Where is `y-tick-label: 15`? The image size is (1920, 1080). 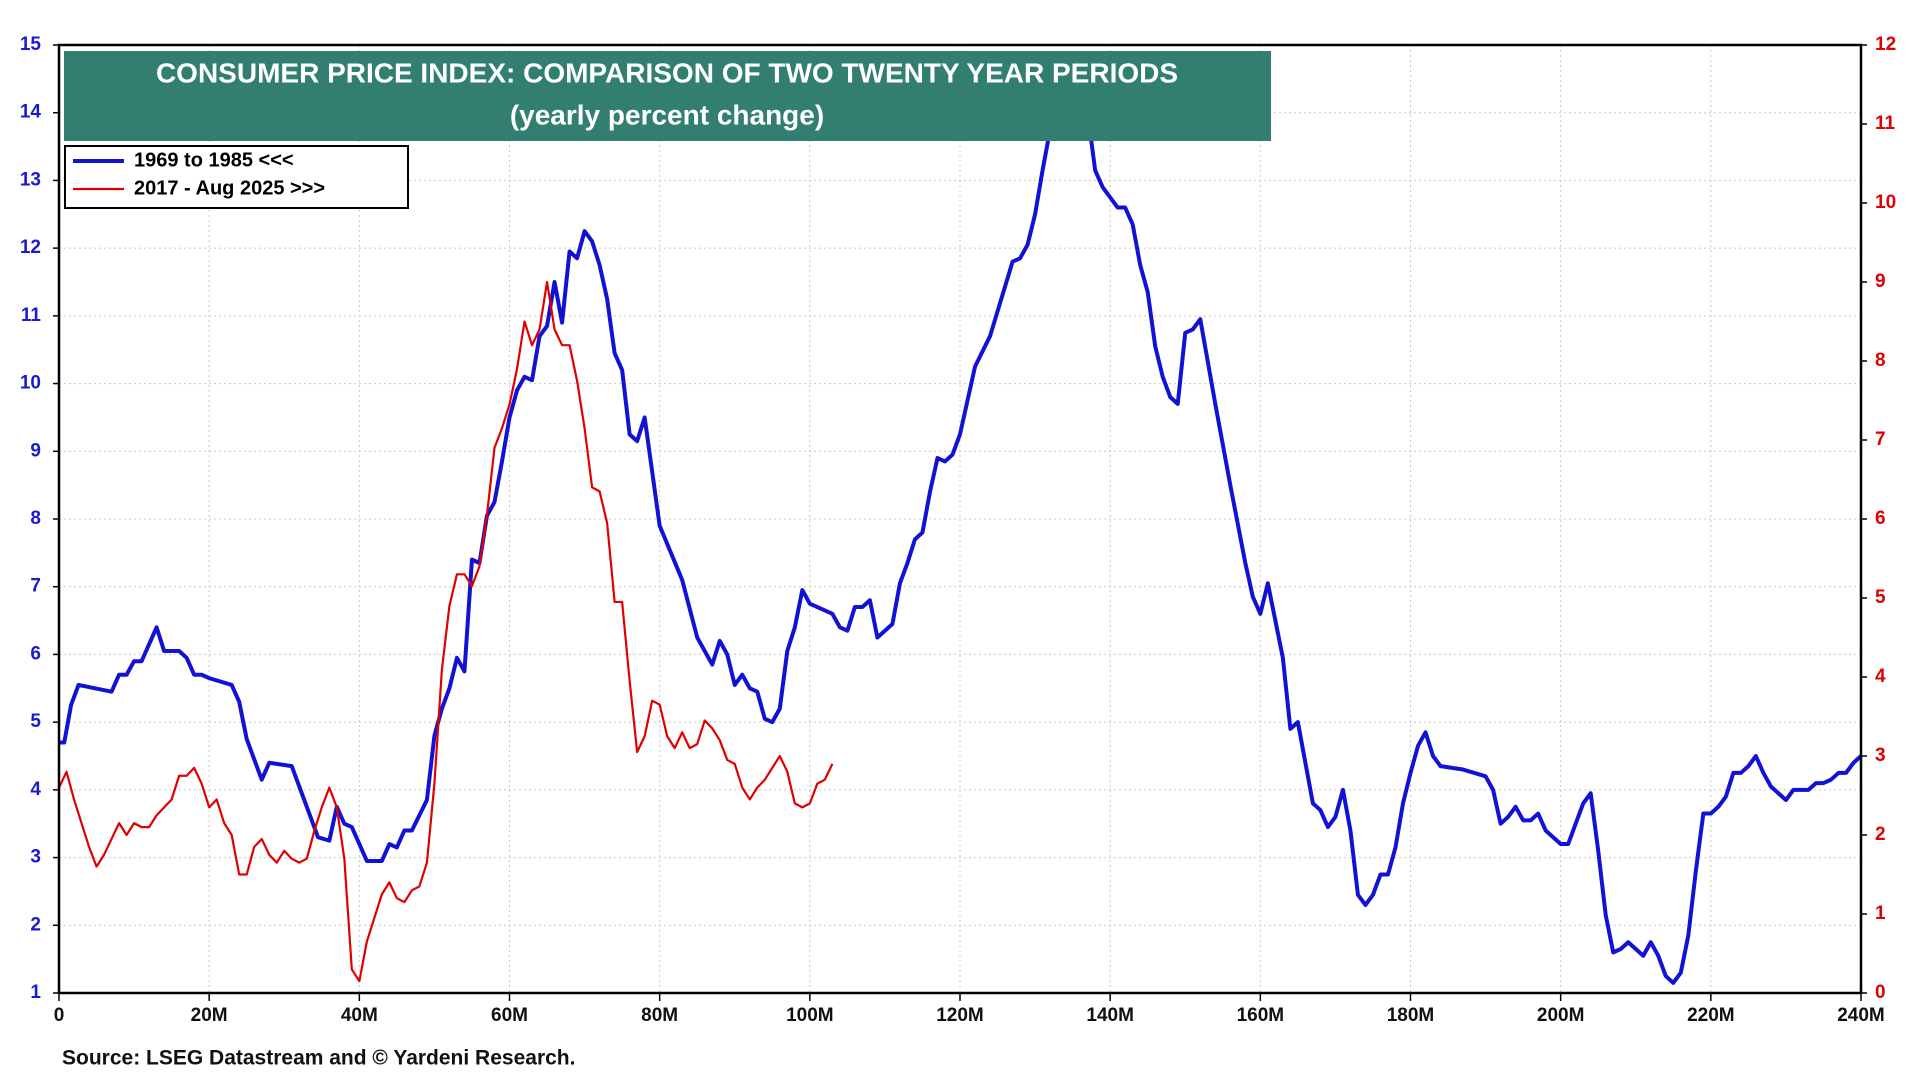 y-tick-label: 15 is located at coordinates (31, 44).